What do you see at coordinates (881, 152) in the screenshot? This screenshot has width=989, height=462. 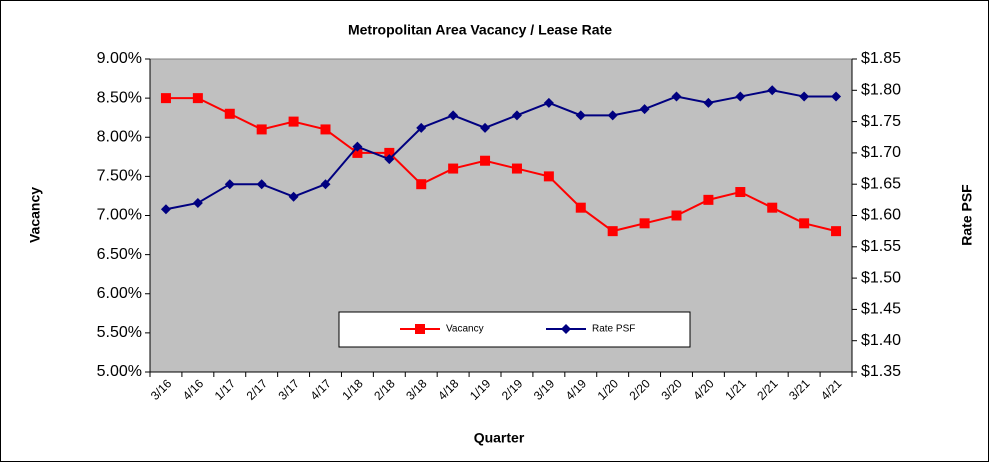 I see `y2-tick-label: $1.70` at bounding box center [881, 152].